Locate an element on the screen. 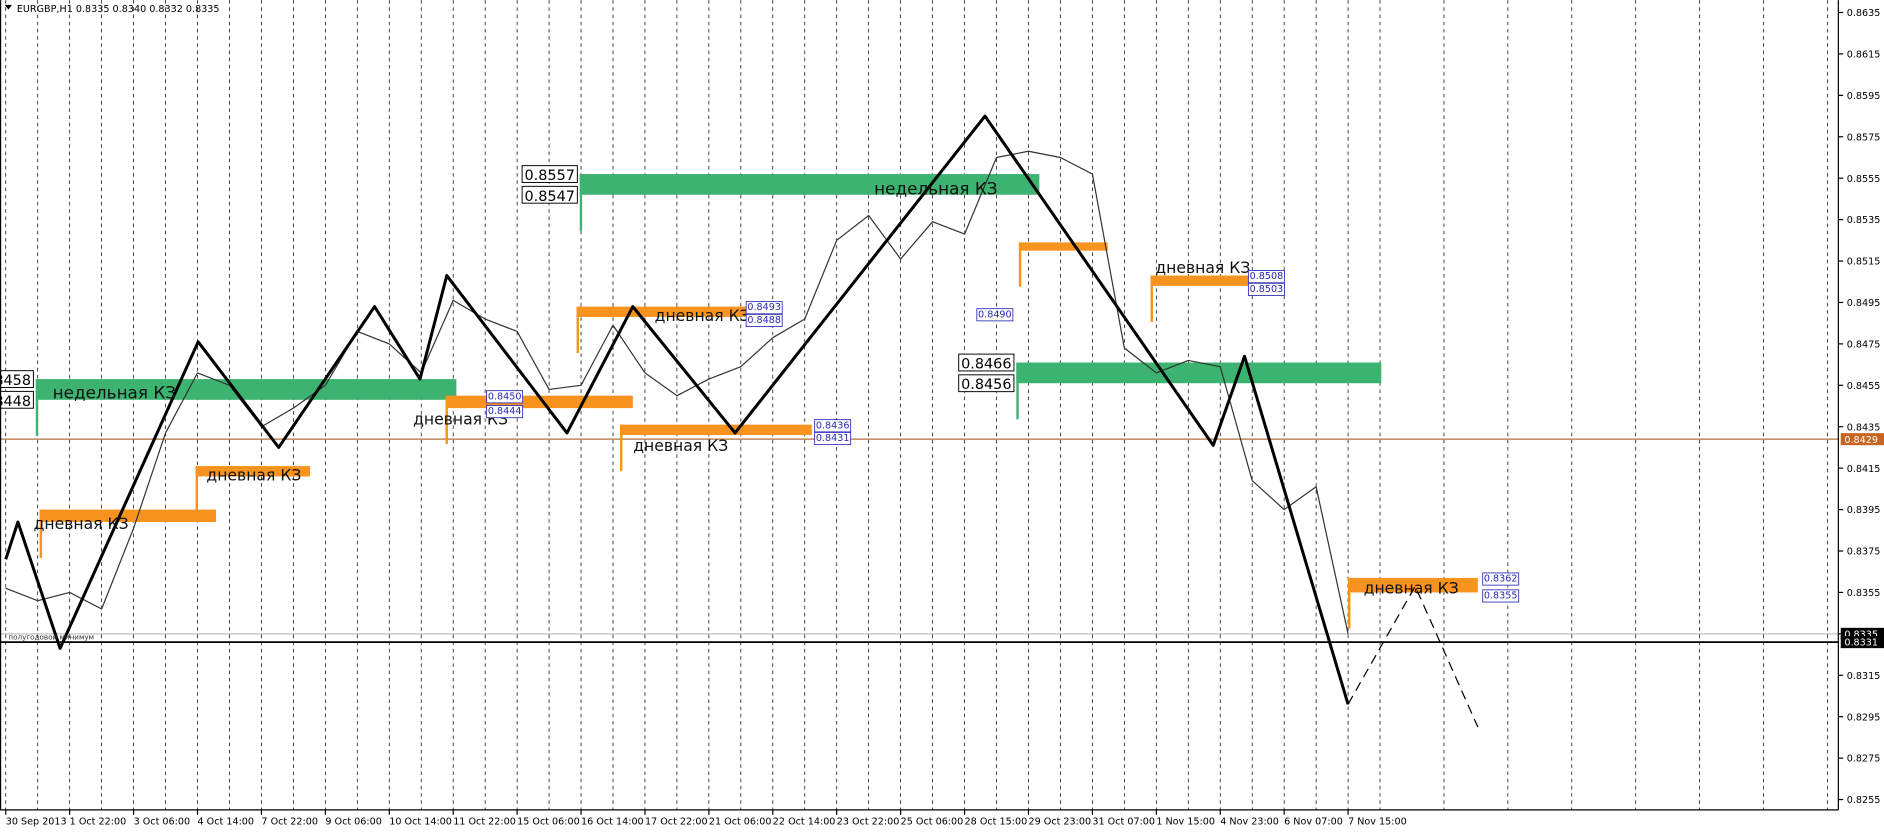 Image resolution: width=1884 pixels, height=834 pixels. y-tick-label: 0.8575 is located at coordinates (1864, 137).